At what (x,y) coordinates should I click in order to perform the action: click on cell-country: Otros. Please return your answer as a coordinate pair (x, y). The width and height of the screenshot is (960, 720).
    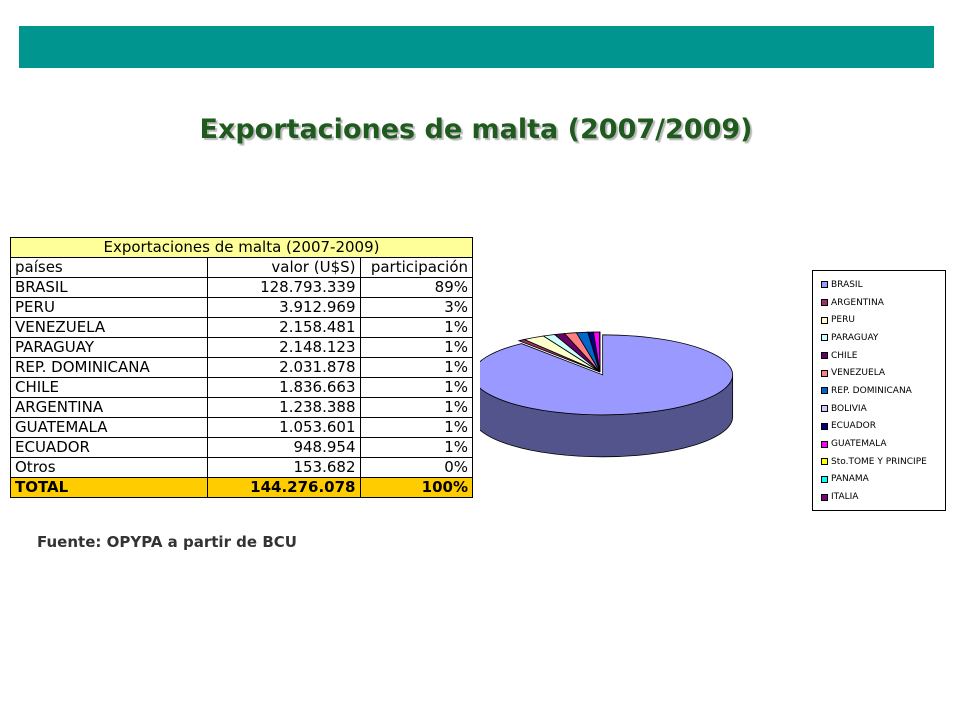
    Looking at the image, I should click on (109, 467).